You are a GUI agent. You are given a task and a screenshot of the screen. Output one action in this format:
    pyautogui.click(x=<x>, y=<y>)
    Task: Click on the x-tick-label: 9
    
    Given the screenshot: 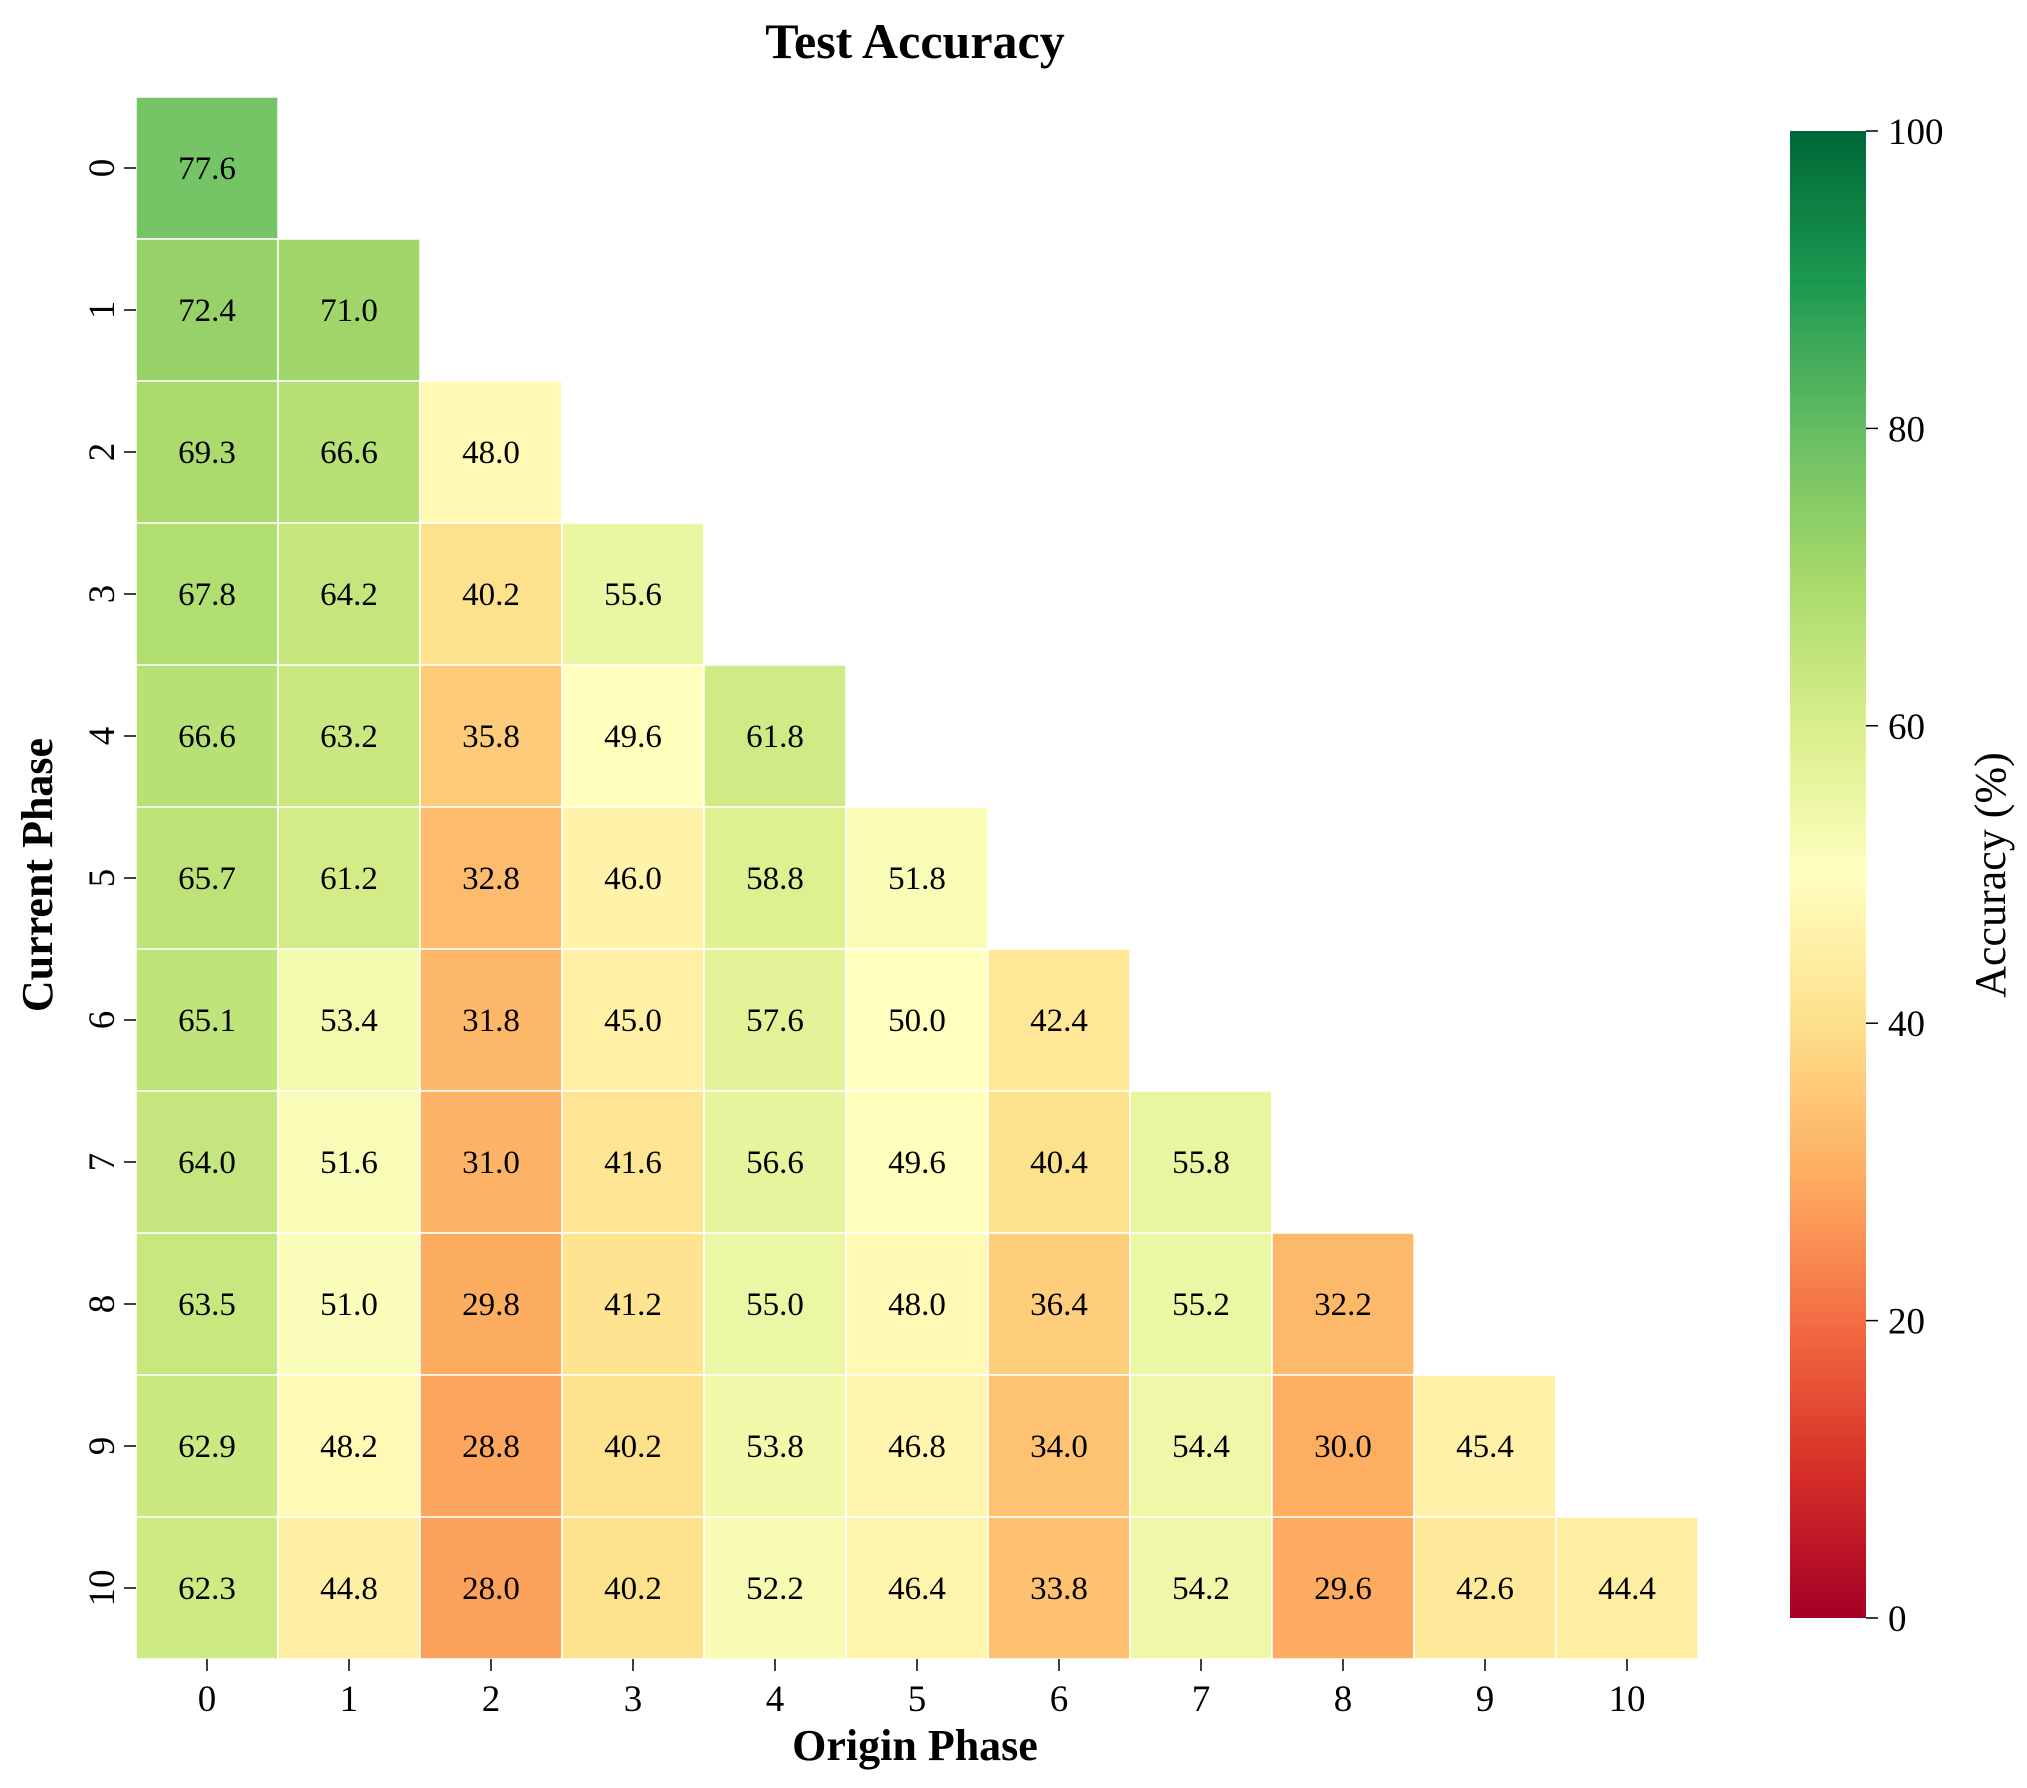 What is the action you would take?
    pyautogui.click(x=1485, y=1699)
    